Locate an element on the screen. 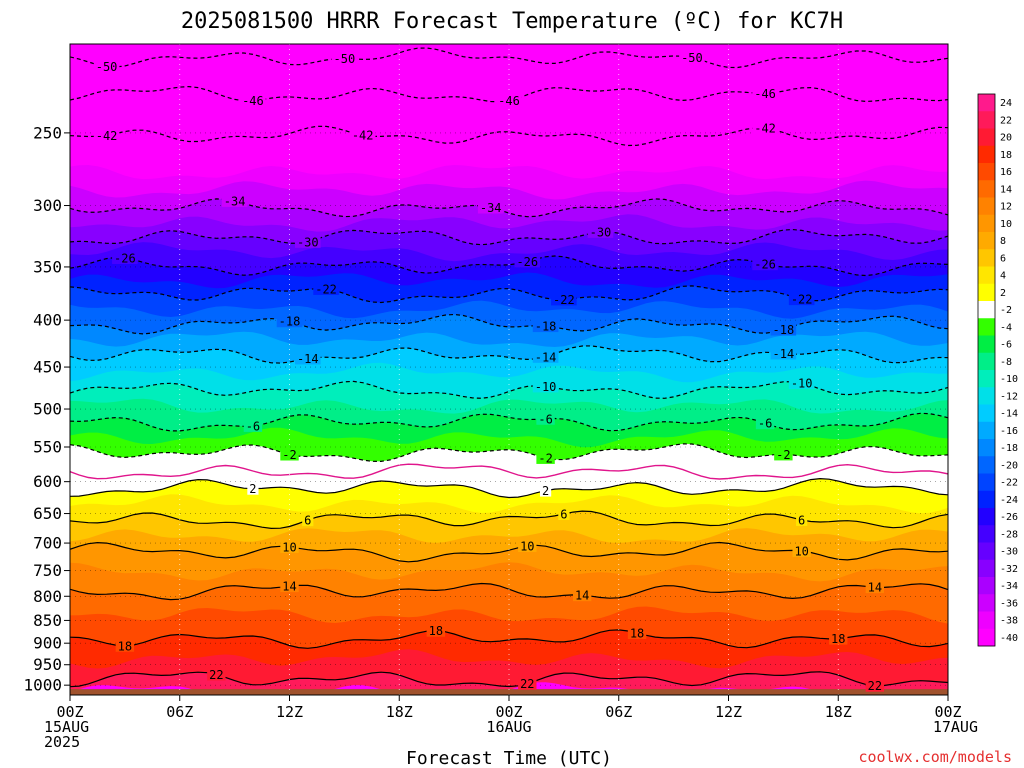 The image size is (1024, 768). colorbar-label: -40 is located at coordinates (1009, 638).